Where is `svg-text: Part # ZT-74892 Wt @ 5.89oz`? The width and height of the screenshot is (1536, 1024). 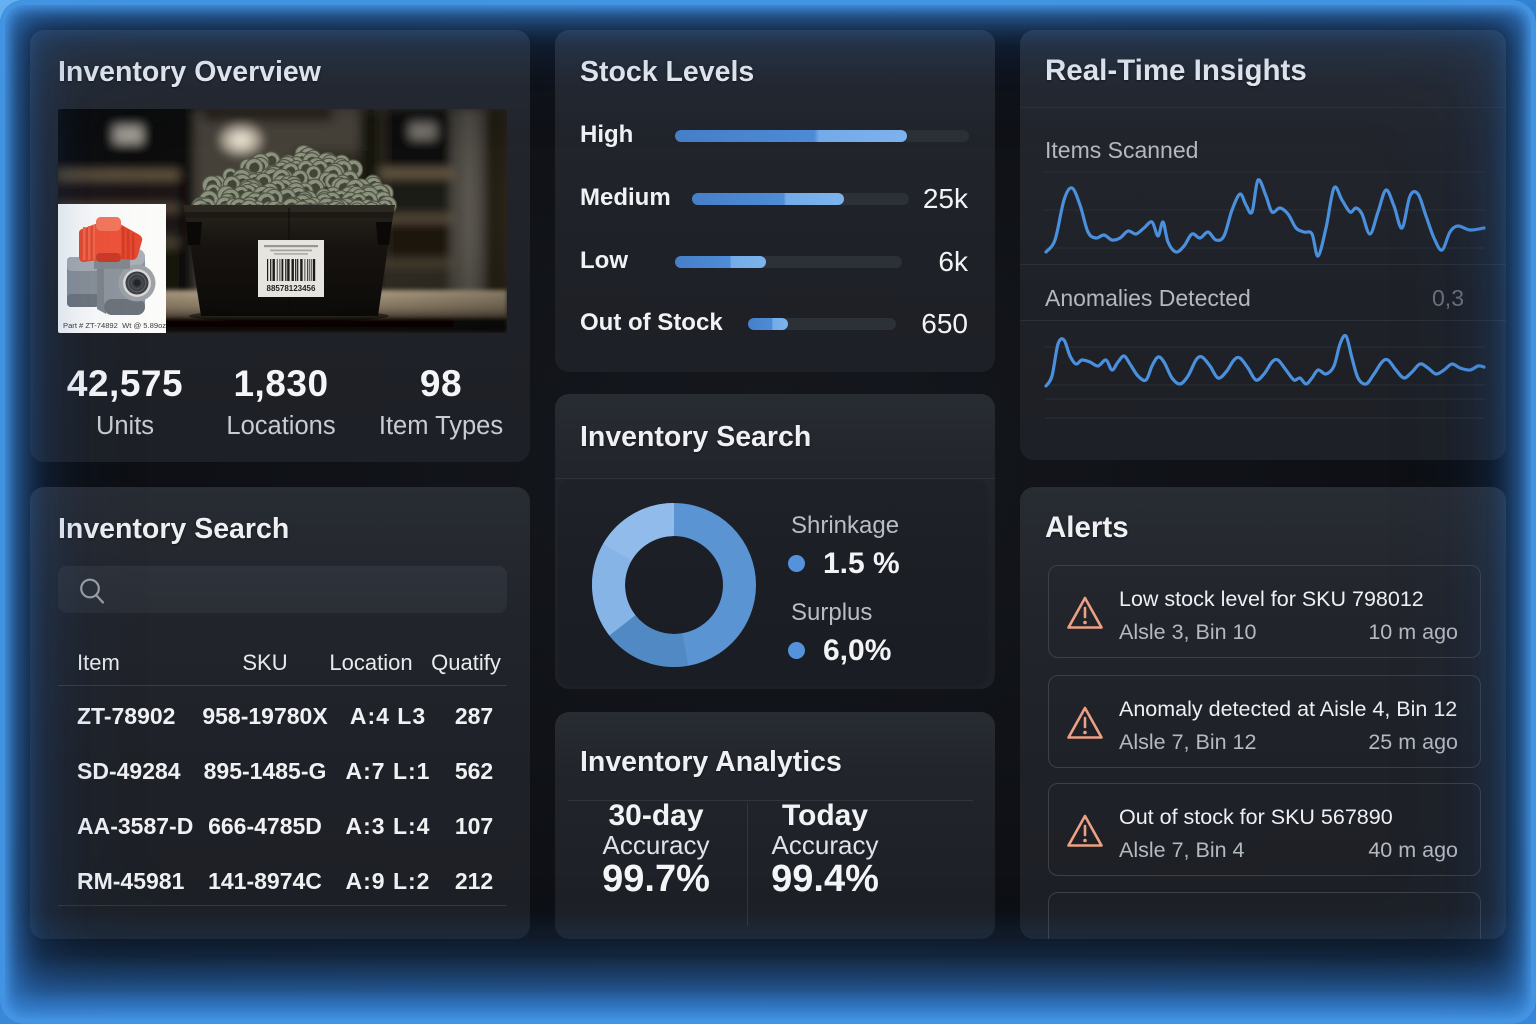
svg-text: Part # ZT-74892 Wt @ 5.89oz is located at coordinates (114, 325).